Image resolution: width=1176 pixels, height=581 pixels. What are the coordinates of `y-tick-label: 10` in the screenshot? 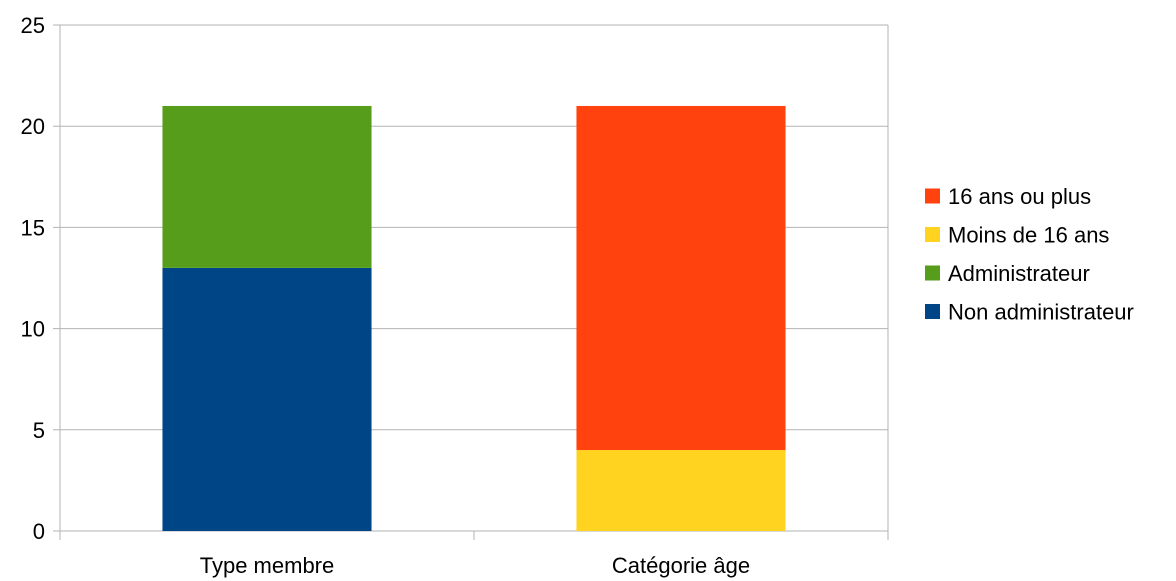 It's located at (33, 329).